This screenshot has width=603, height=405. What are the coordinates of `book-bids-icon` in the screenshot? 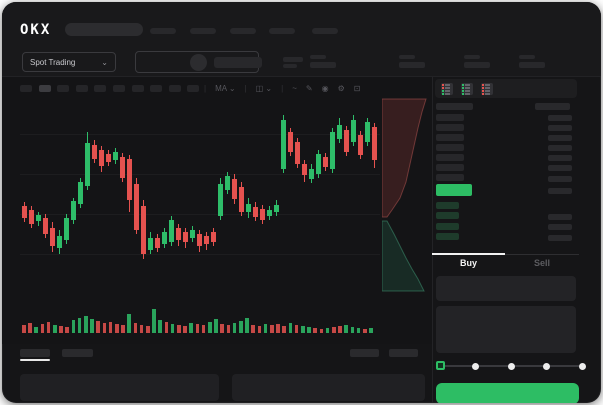 It's located at (467, 89).